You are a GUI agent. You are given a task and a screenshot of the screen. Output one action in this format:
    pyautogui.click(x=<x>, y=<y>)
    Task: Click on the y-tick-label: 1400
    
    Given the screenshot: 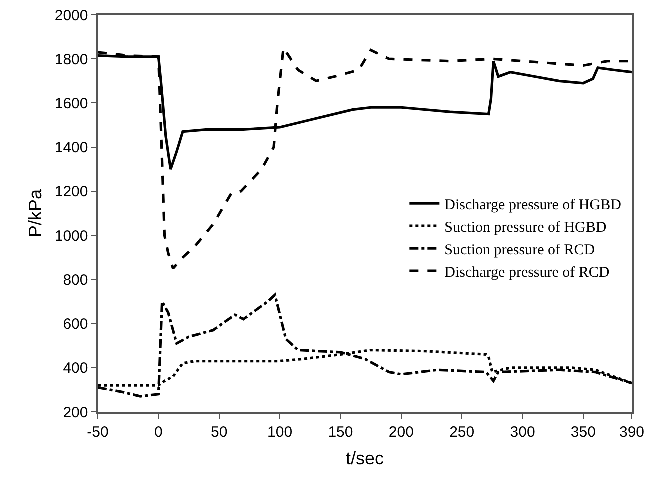 What is the action you would take?
    pyautogui.click(x=71, y=148)
    